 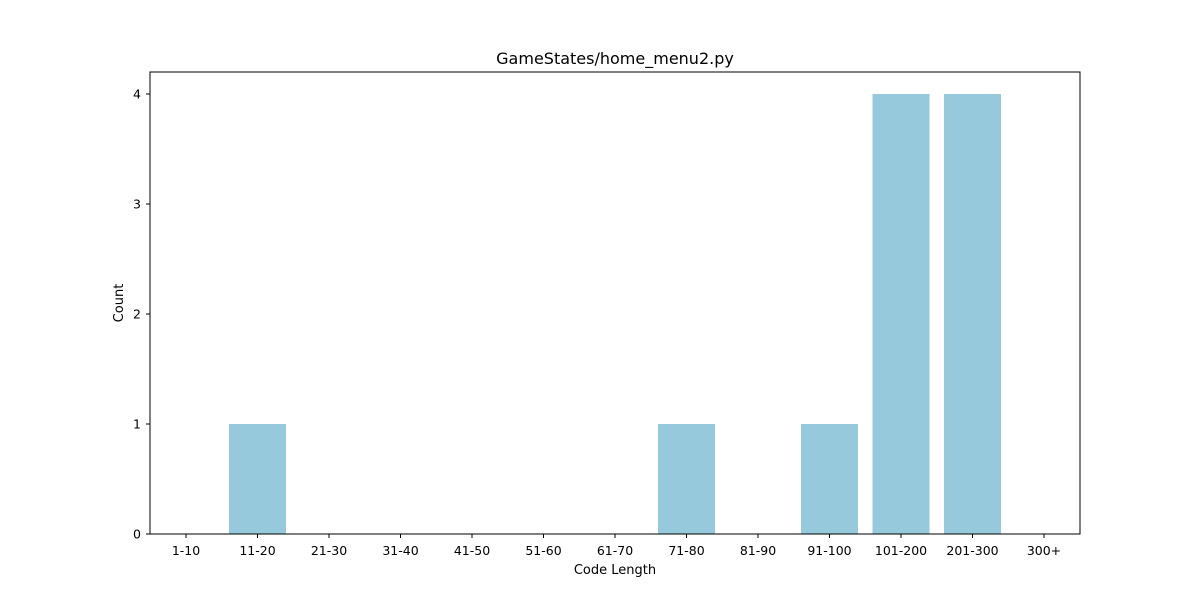 What do you see at coordinates (186, 550) in the screenshot?
I see `x-tick-label: 1-10` at bounding box center [186, 550].